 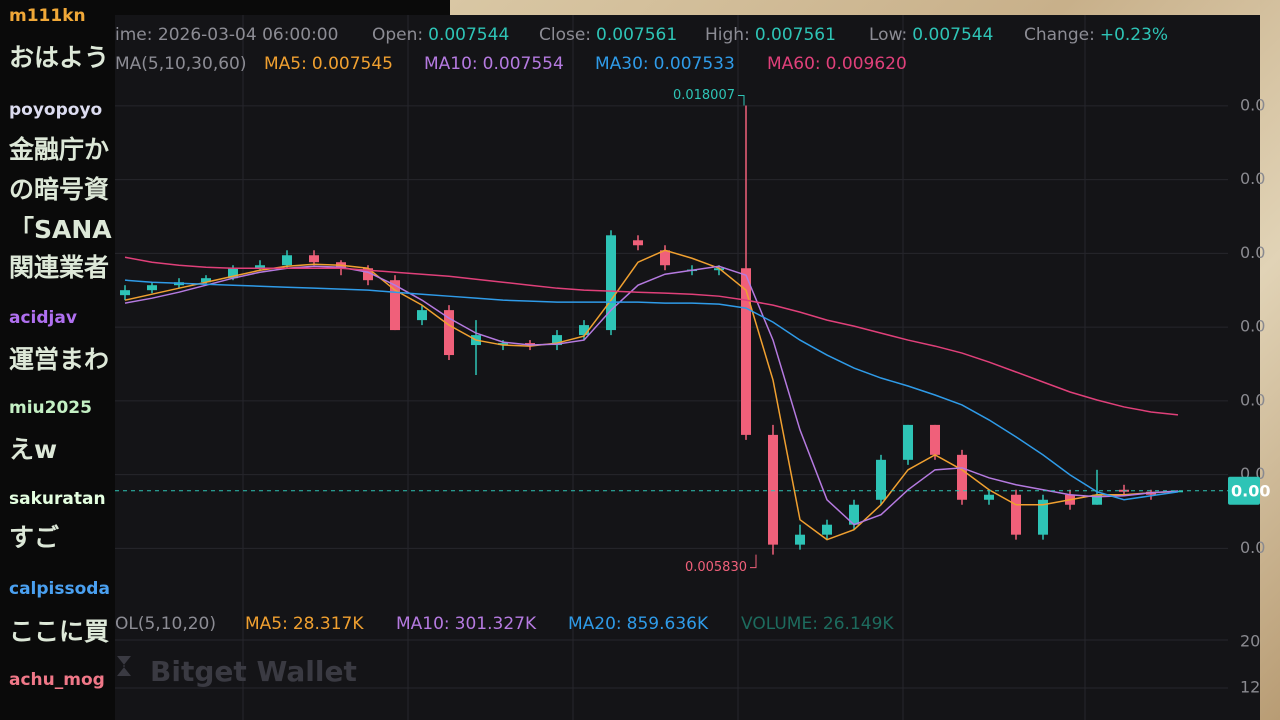 What do you see at coordinates (56, 110) in the screenshot?
I see `chat-username: poyopoyo` at bounding box center [56, 110].